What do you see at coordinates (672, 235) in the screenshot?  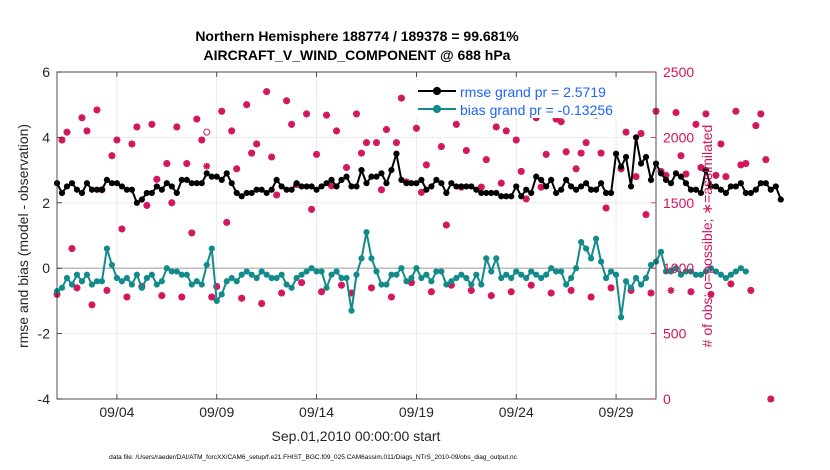 I see `y-axis-right-ticks: 0 500 1000 1500 2000 2500` at bounding box center [672, 235].